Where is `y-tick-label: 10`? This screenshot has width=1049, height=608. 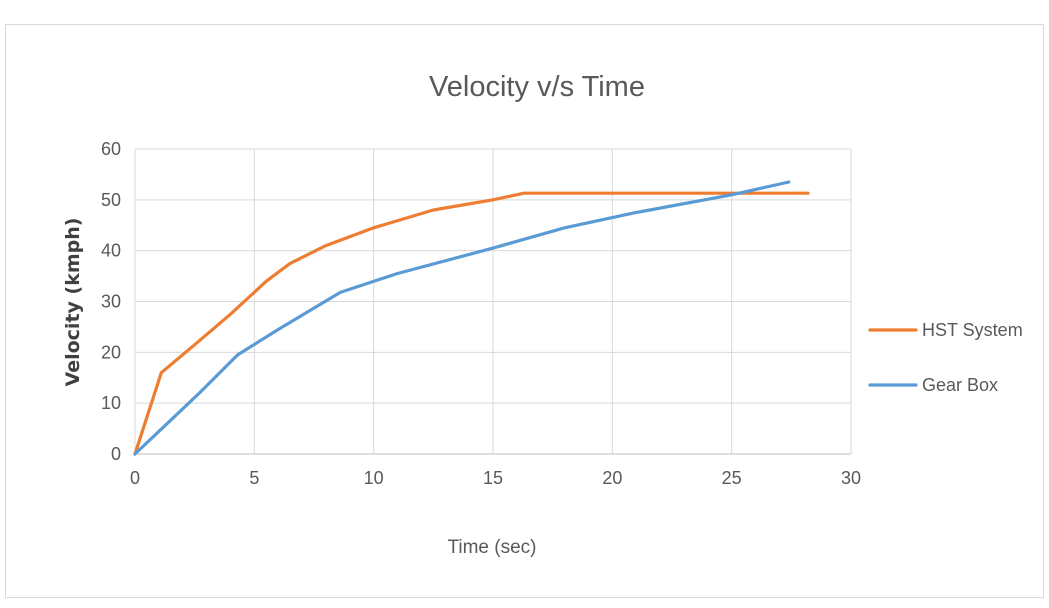
y-tick-label: 10 is located at coordinates (111, 403).